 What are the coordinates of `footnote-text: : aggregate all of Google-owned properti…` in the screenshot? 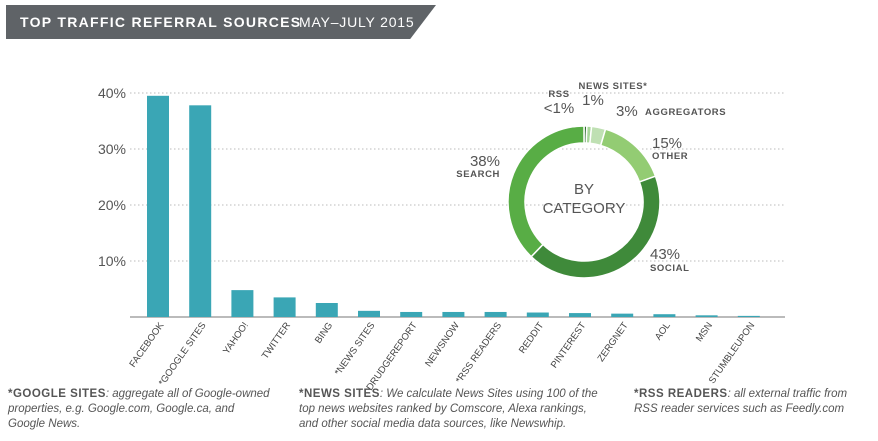 It's located at (139, 409).